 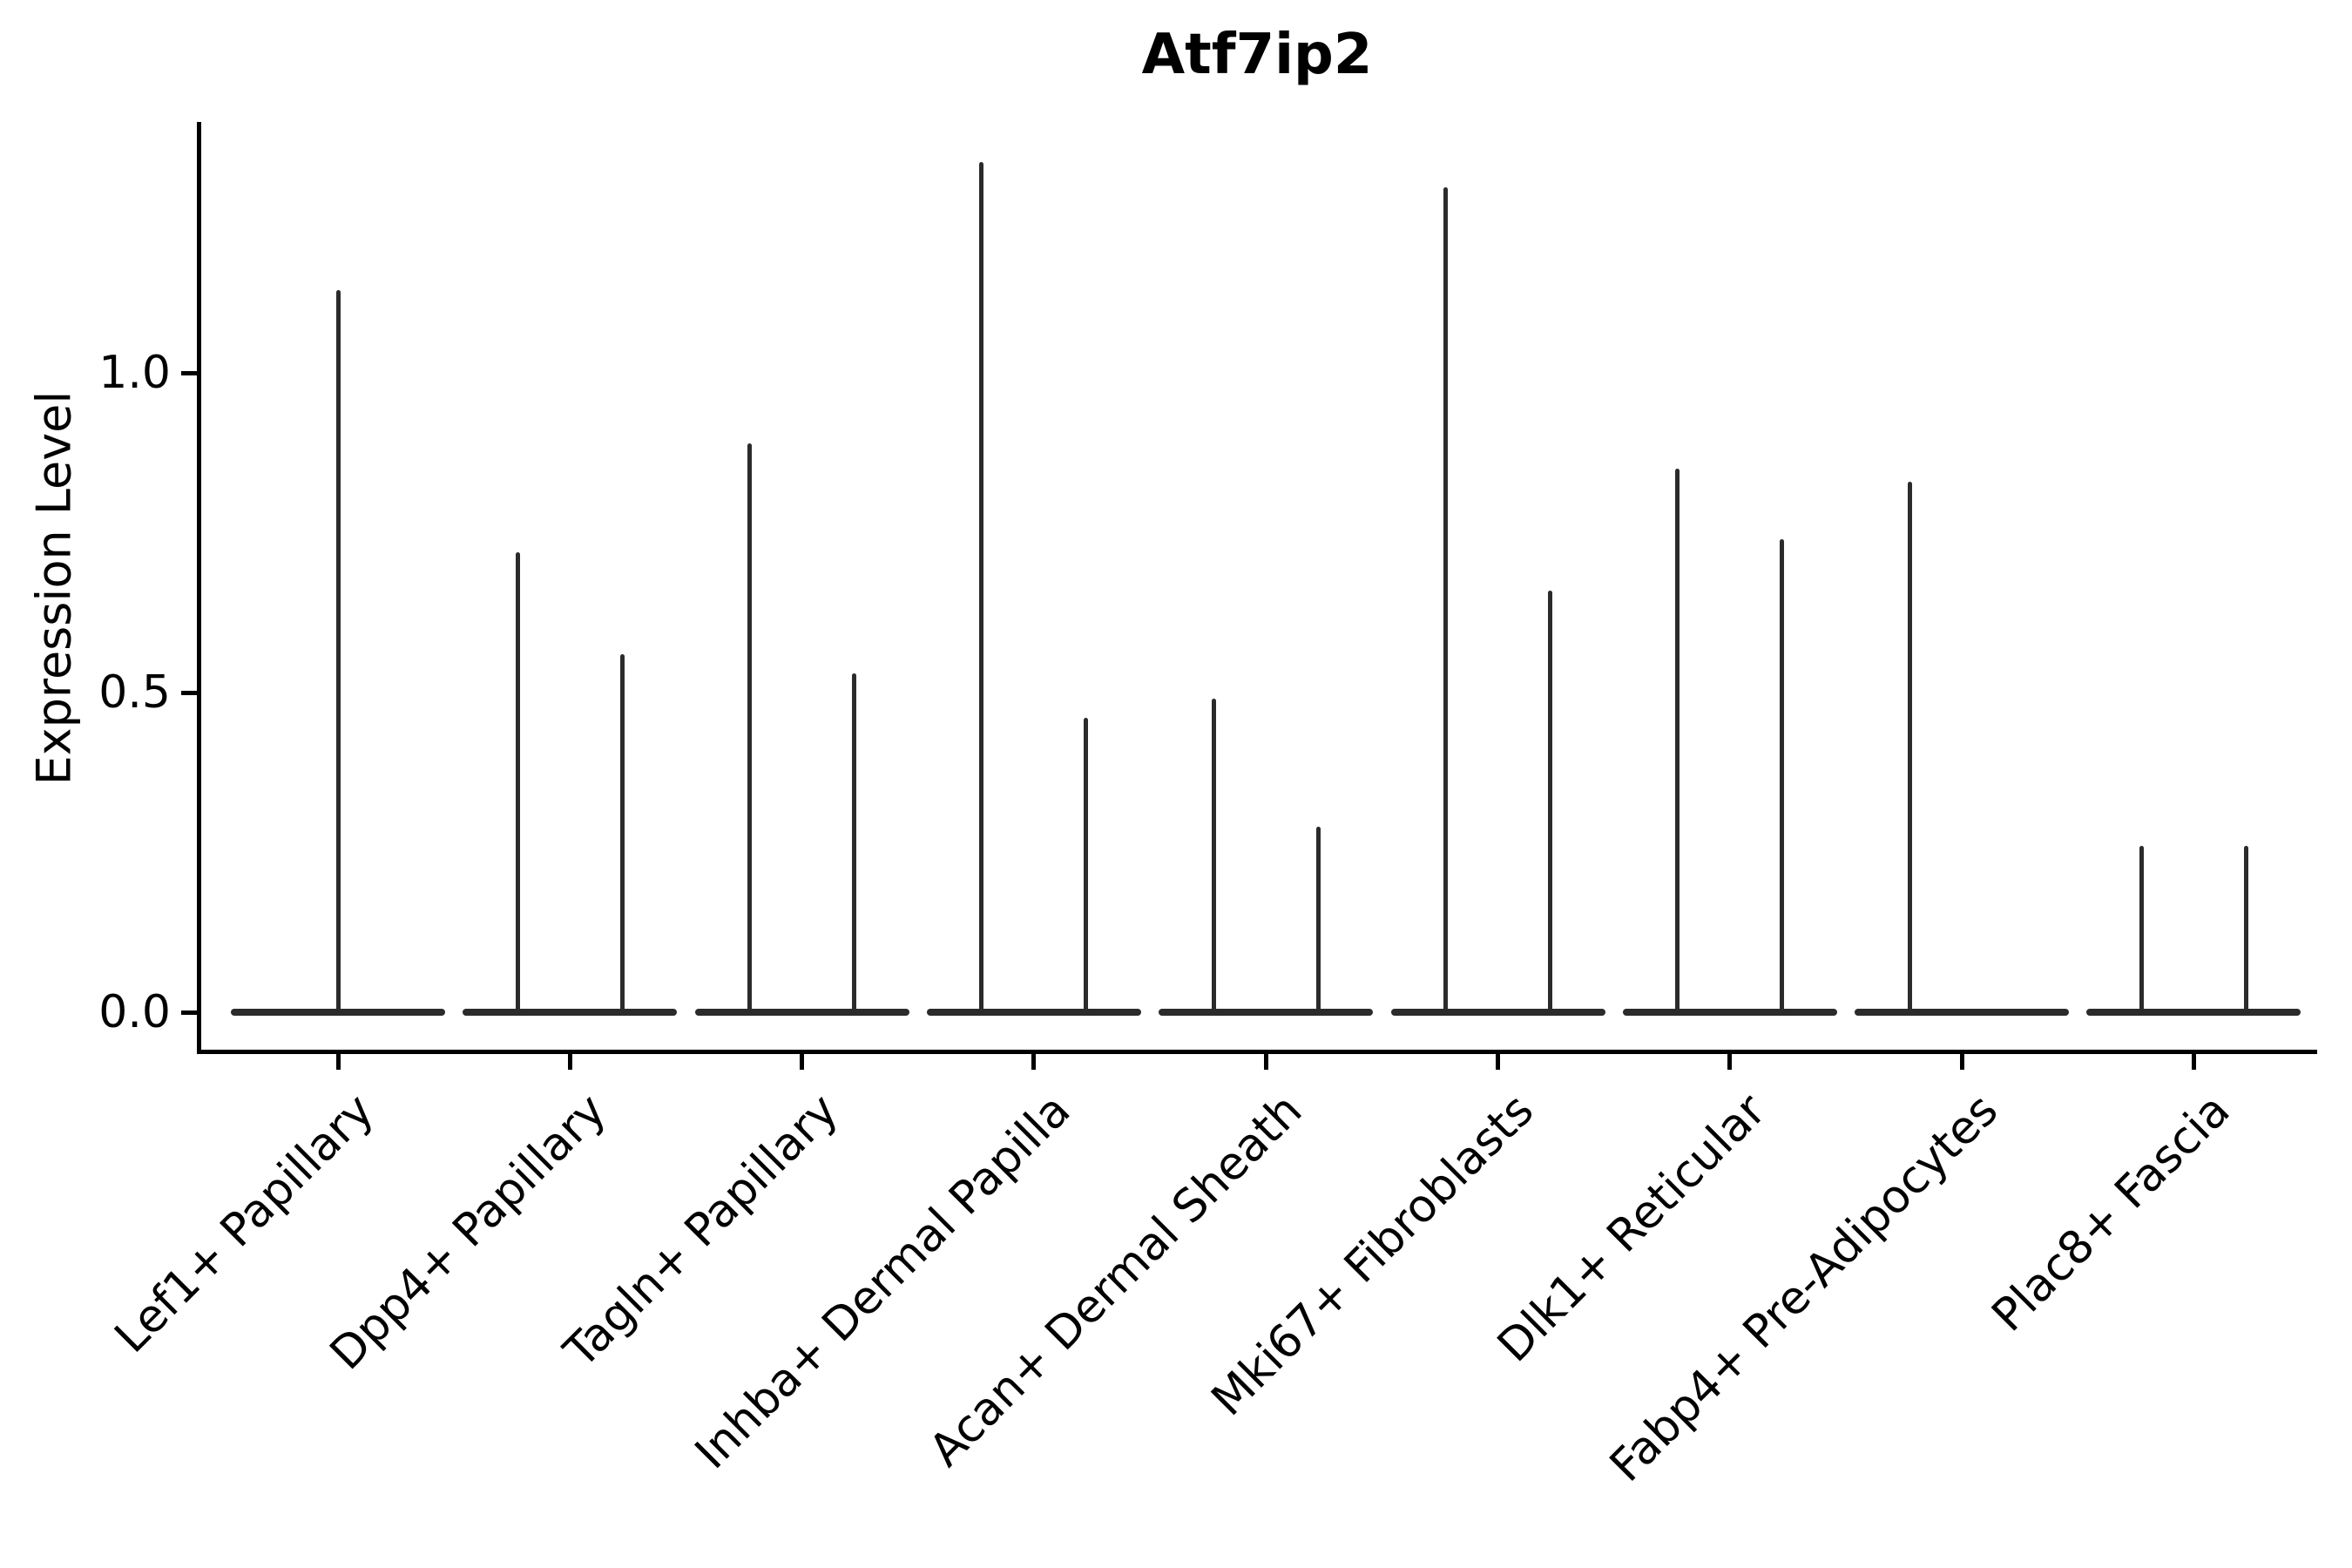 I want to click on y-tick-label: 1.0, so click(x=134, y=373).